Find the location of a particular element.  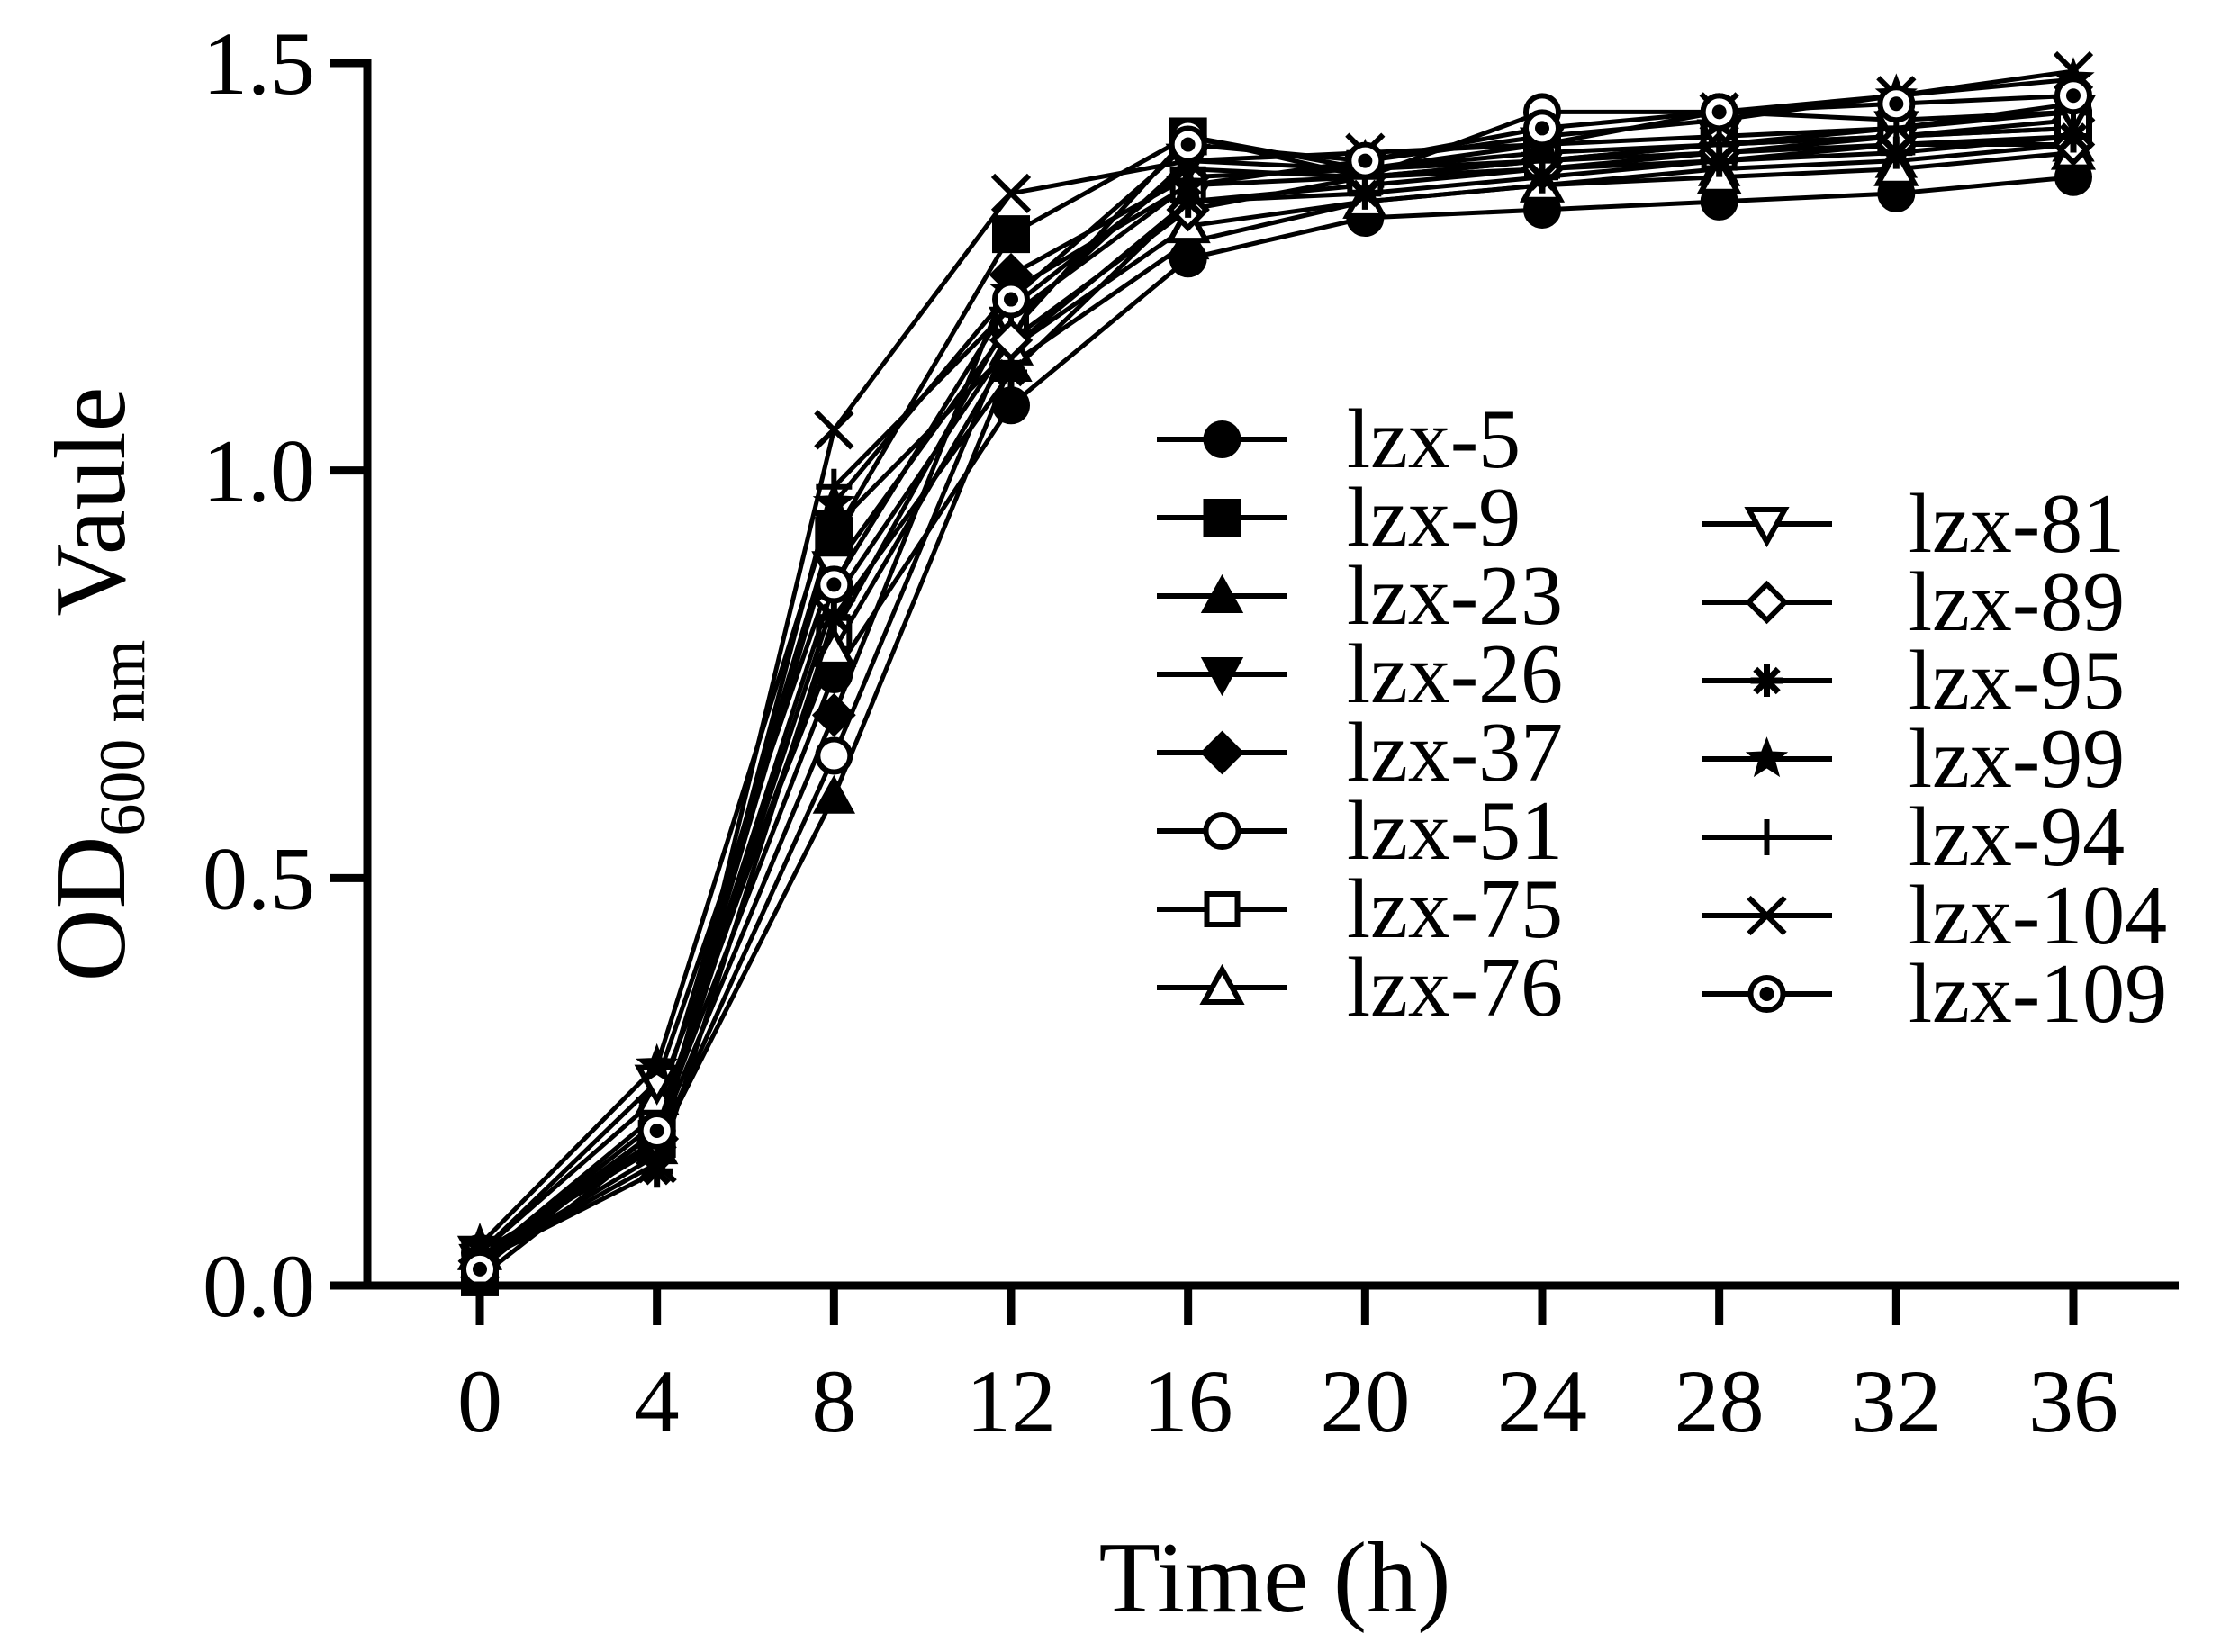

legend-label: lzx-75 is located at coordinates (1455, 909).